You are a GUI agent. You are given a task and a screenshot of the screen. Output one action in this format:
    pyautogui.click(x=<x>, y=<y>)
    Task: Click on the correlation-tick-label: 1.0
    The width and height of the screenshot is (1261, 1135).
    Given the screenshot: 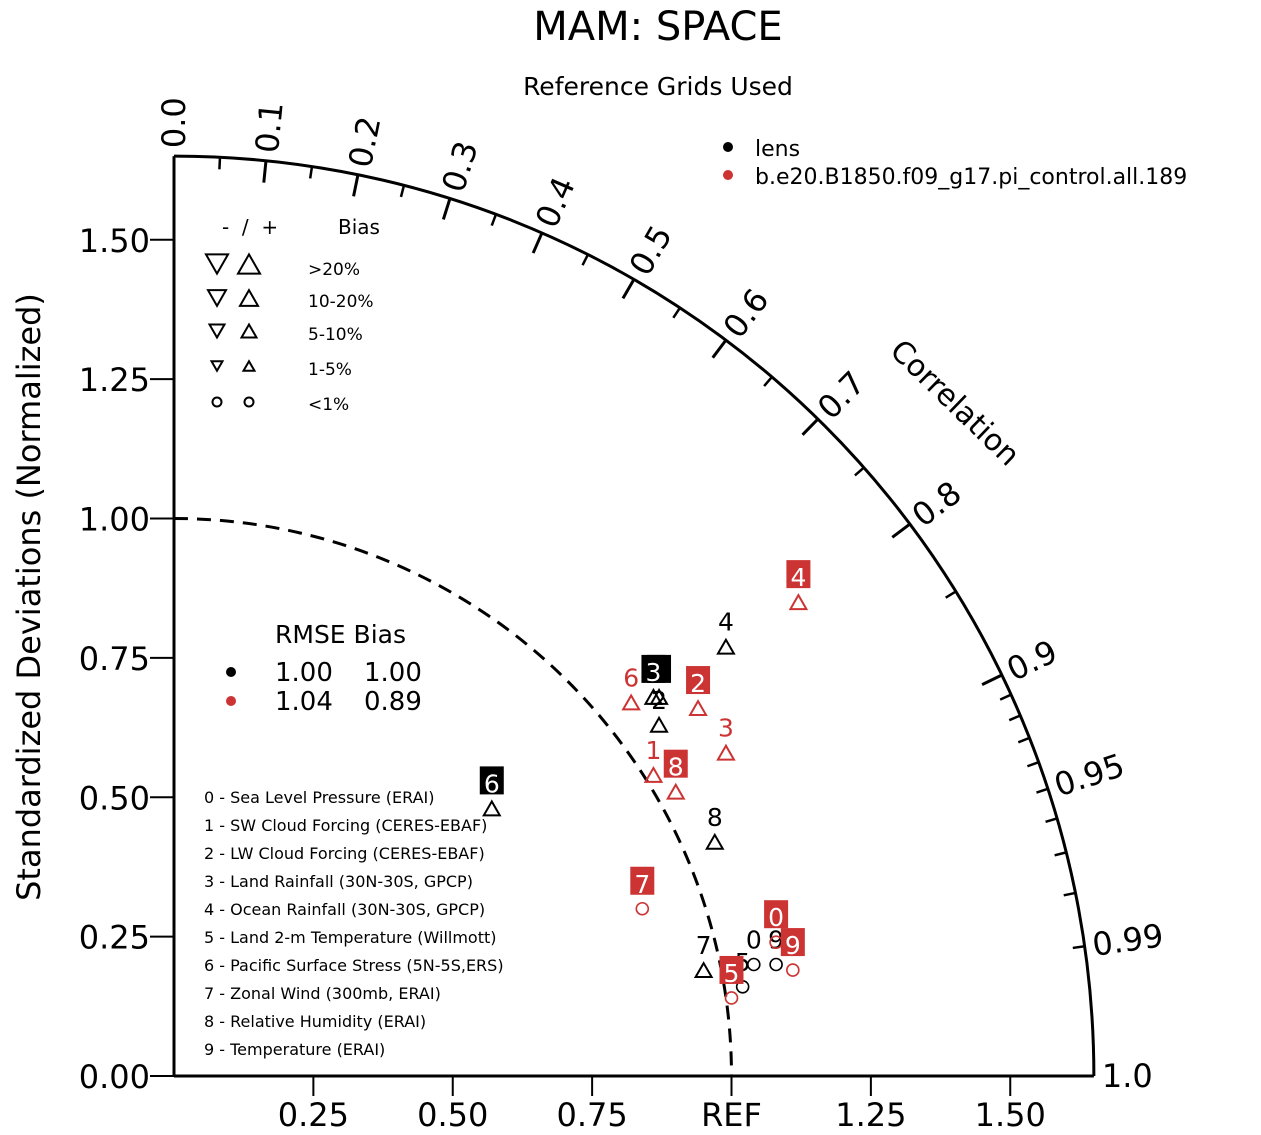 What is the action you would take?
    pyautogui.click(x=1127, y=1076)
    